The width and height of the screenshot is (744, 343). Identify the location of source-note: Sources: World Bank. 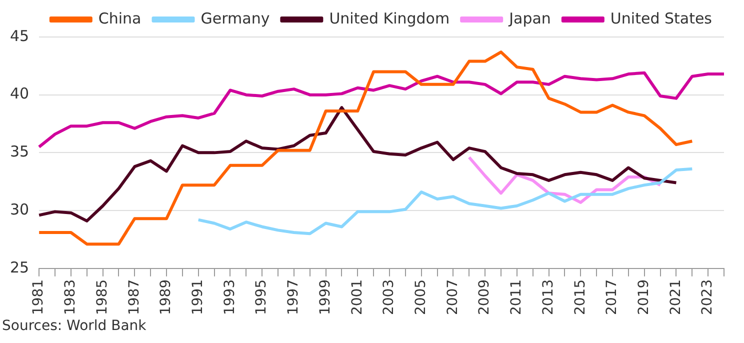
(74, 326).